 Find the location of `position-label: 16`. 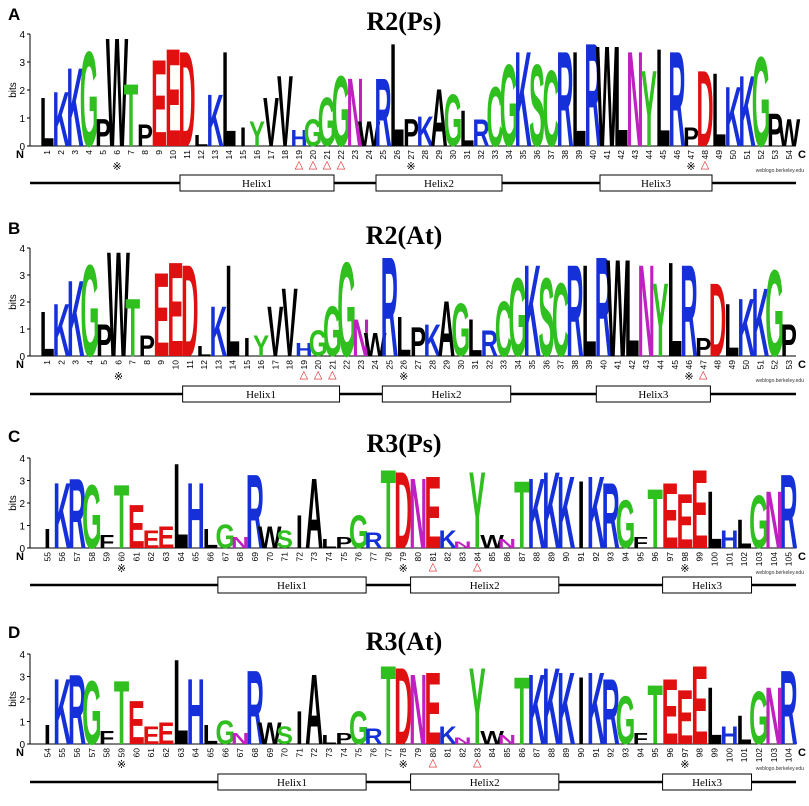

position-label: 16 is located at coordinates (257, 155).